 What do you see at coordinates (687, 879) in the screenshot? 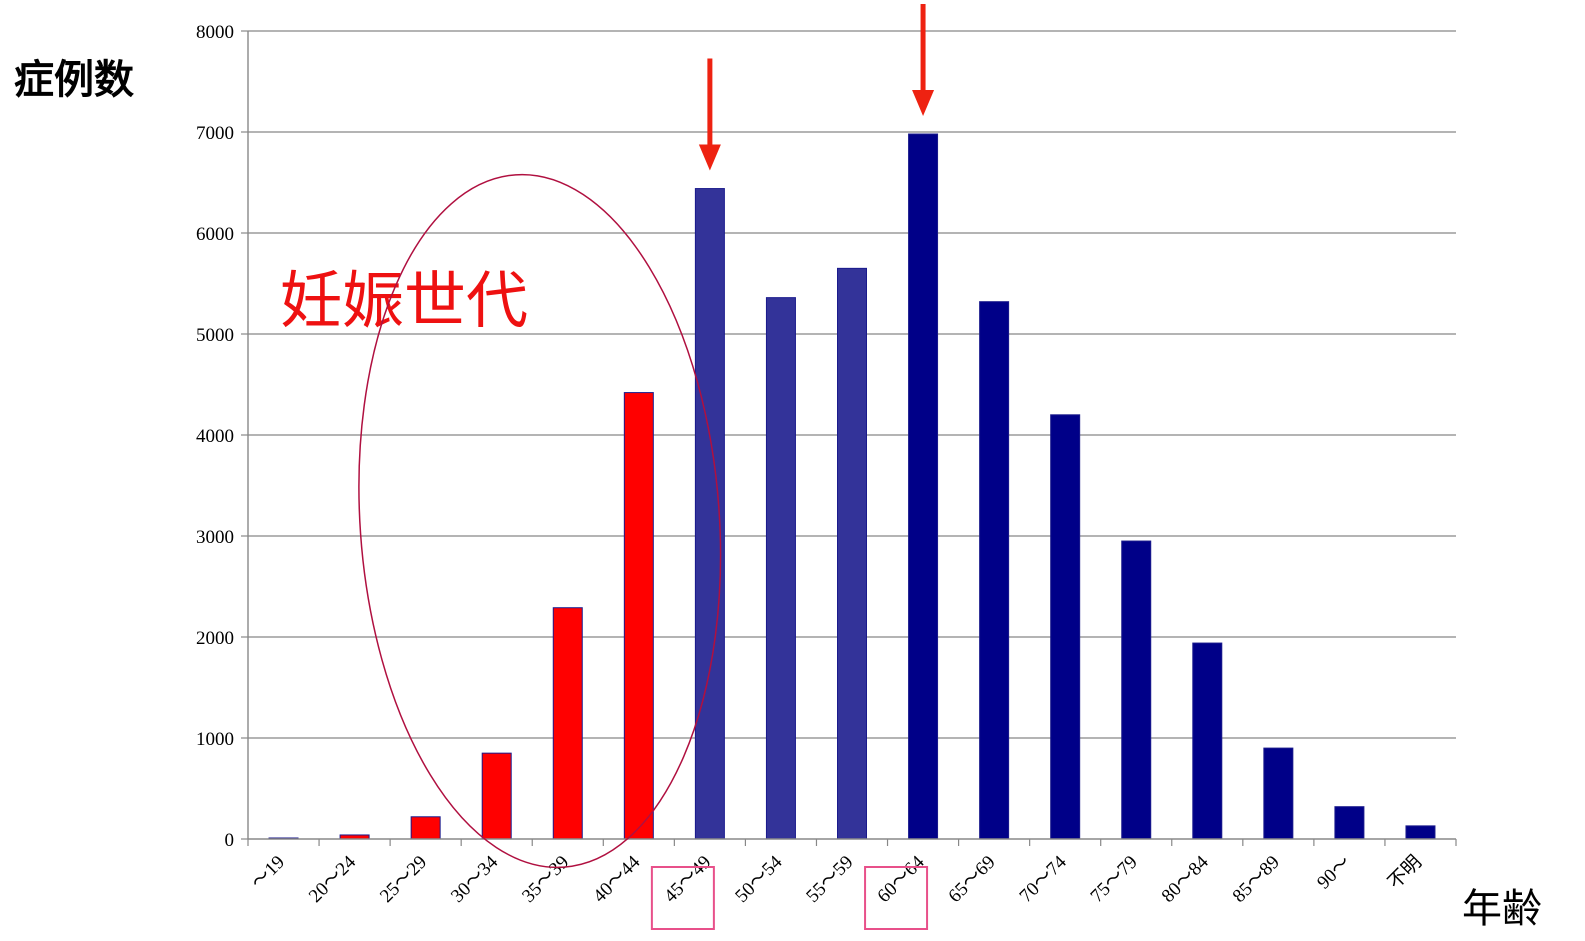
I see `x-tick-label: 45〜49` at bounding box center [687, 879].